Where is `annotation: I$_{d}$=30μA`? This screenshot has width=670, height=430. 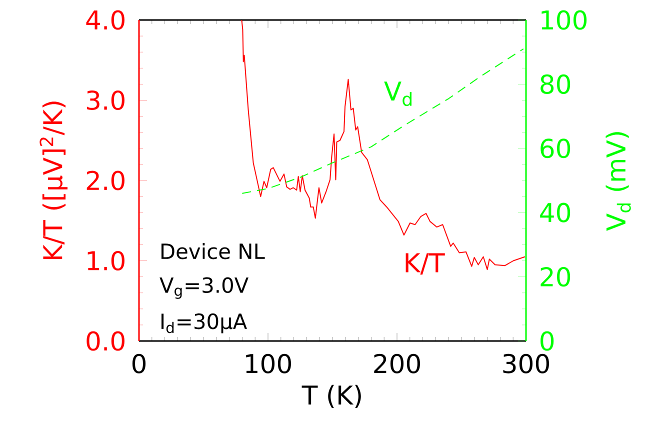
annotation: I$_{d}$=30μA is located at coordinates (204, 323).